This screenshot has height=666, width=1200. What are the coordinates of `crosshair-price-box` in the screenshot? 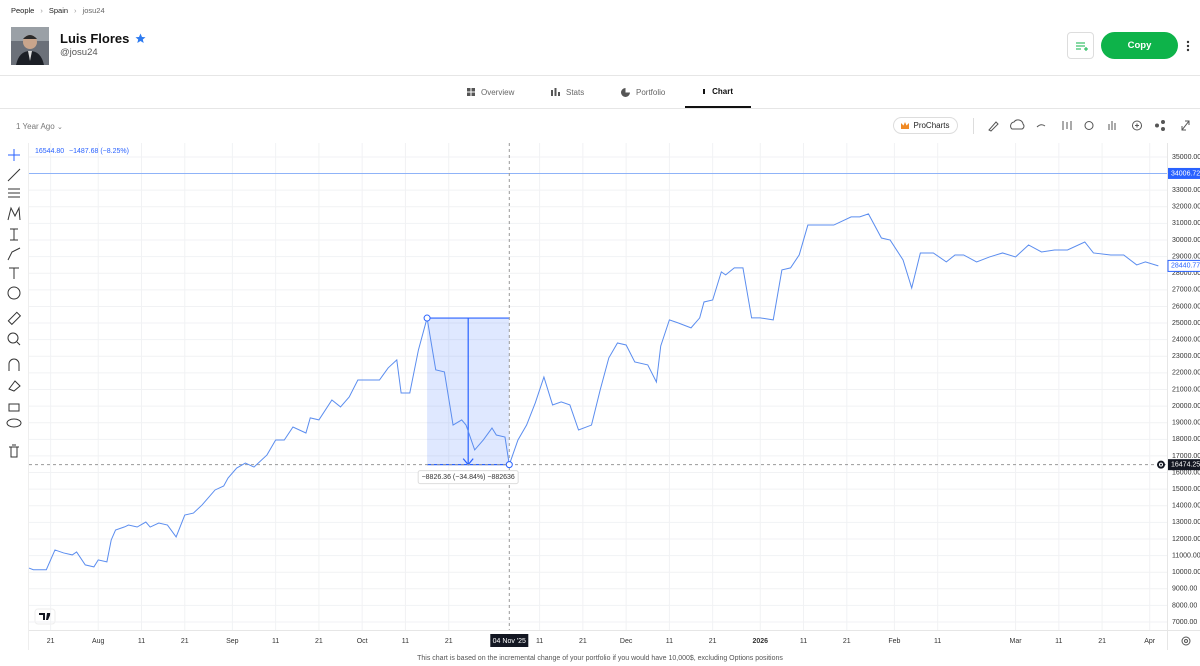 It's located at (1184, 465).